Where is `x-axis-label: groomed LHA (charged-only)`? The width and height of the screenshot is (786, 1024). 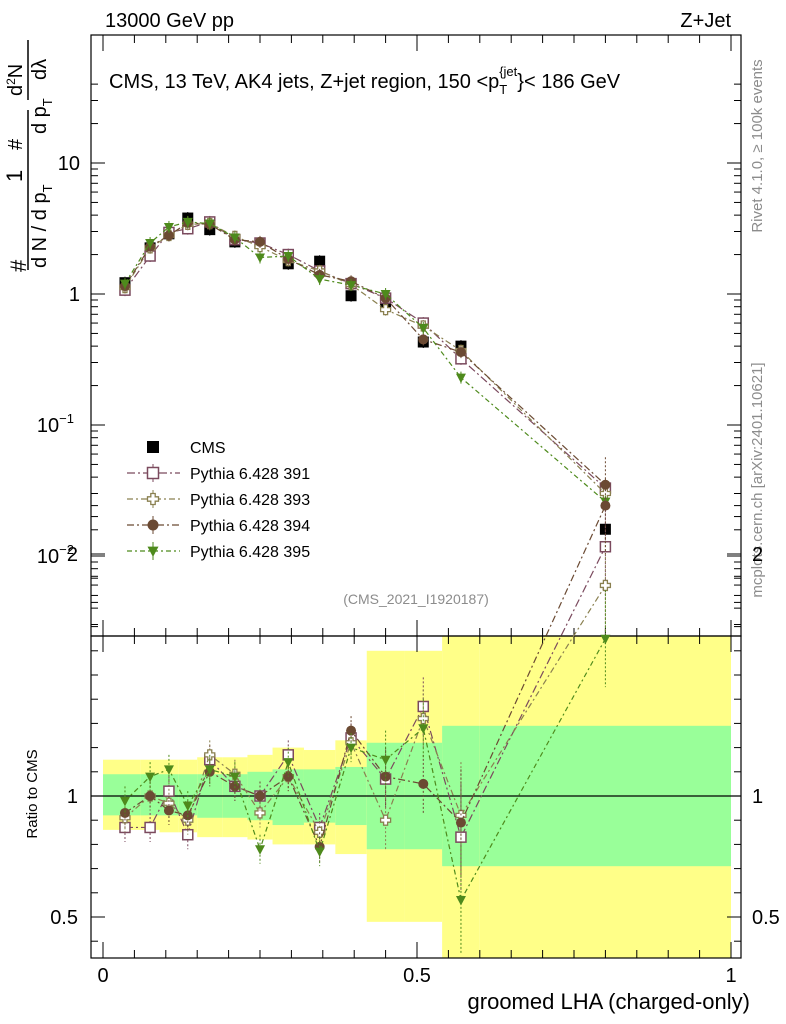
x-axis-label: groomed LHA (charged-only) is located at coordinates (609, 1001).